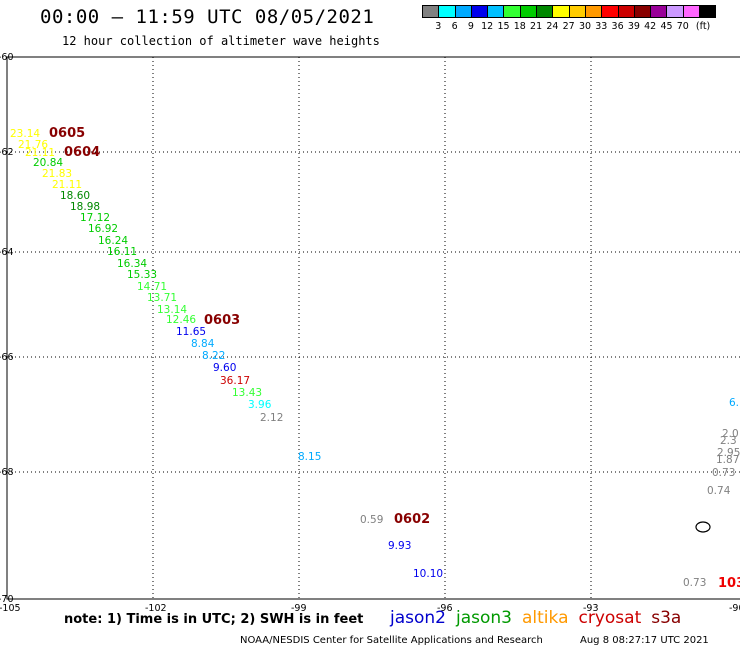 Image resolution: width=740 pixels, height=650 pixels. What do you see at coordinates (438, 26) in the screenshot?
I see `legend-label: 3` at bounding box center [438, 26].